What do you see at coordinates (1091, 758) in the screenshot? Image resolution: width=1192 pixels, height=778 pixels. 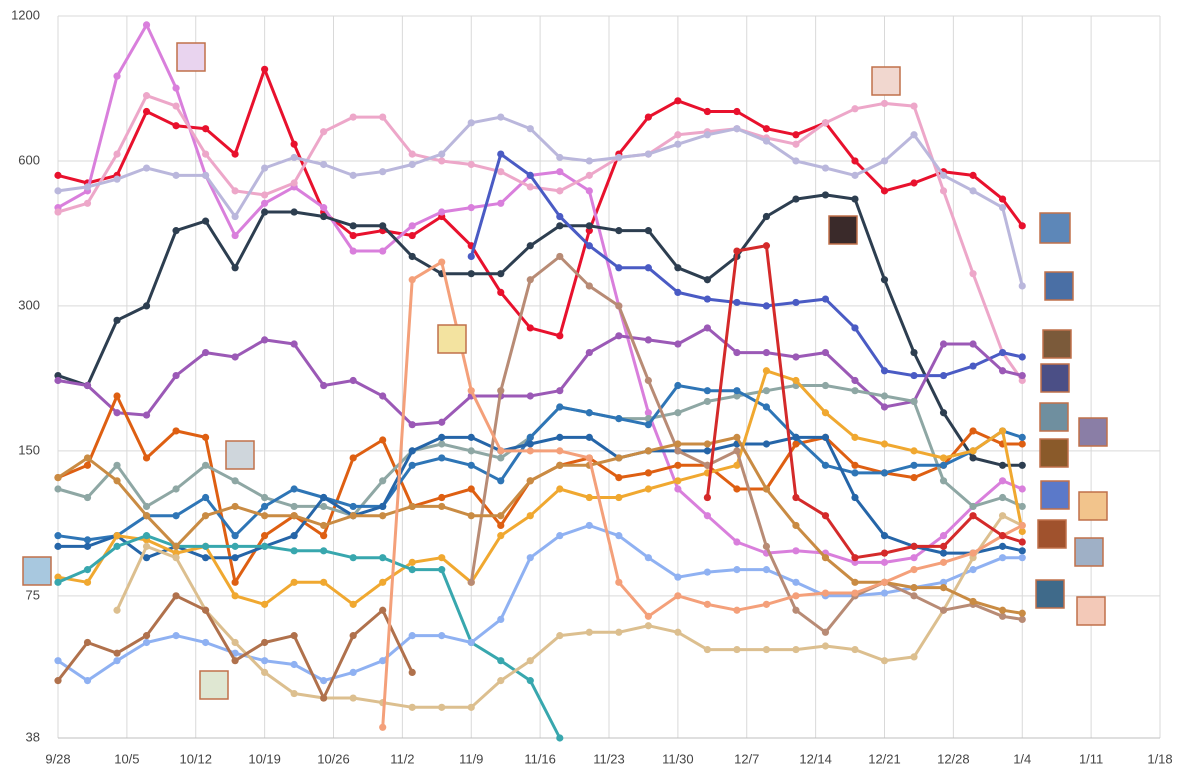 I see `x-tick-label: 1/11` at bounding box center [1091, 758].